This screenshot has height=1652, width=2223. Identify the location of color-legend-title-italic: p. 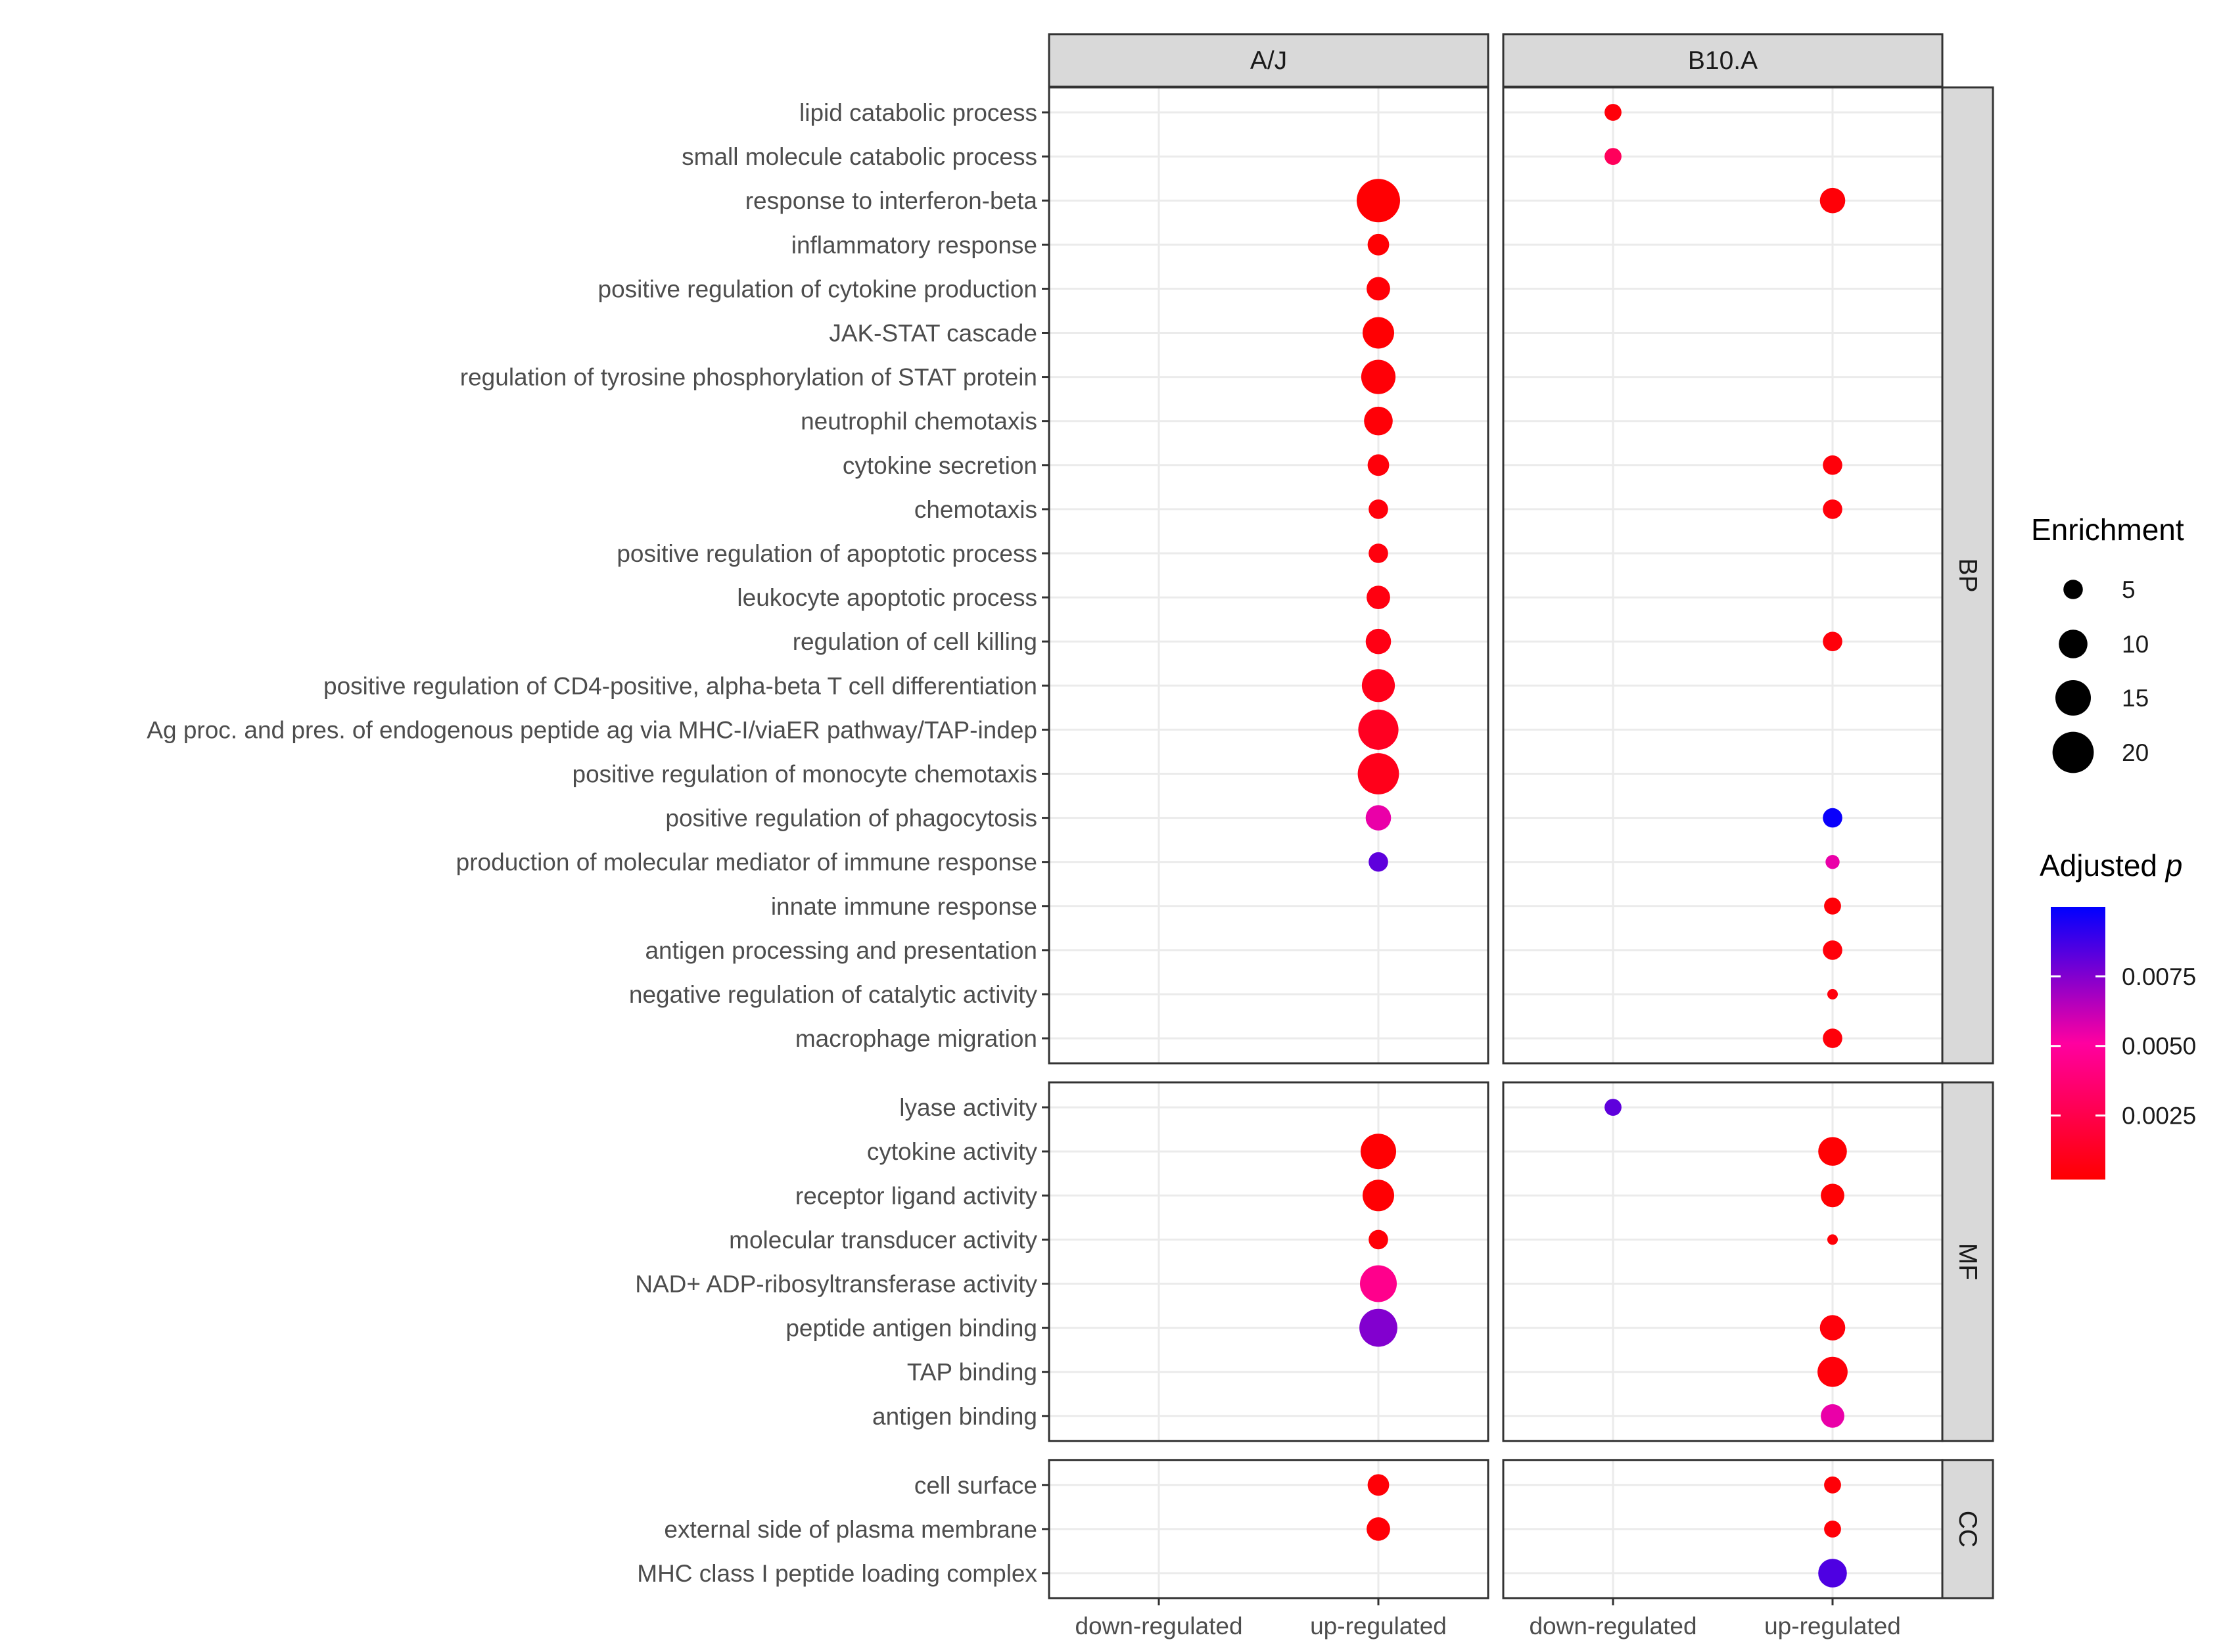
(2173, 865).